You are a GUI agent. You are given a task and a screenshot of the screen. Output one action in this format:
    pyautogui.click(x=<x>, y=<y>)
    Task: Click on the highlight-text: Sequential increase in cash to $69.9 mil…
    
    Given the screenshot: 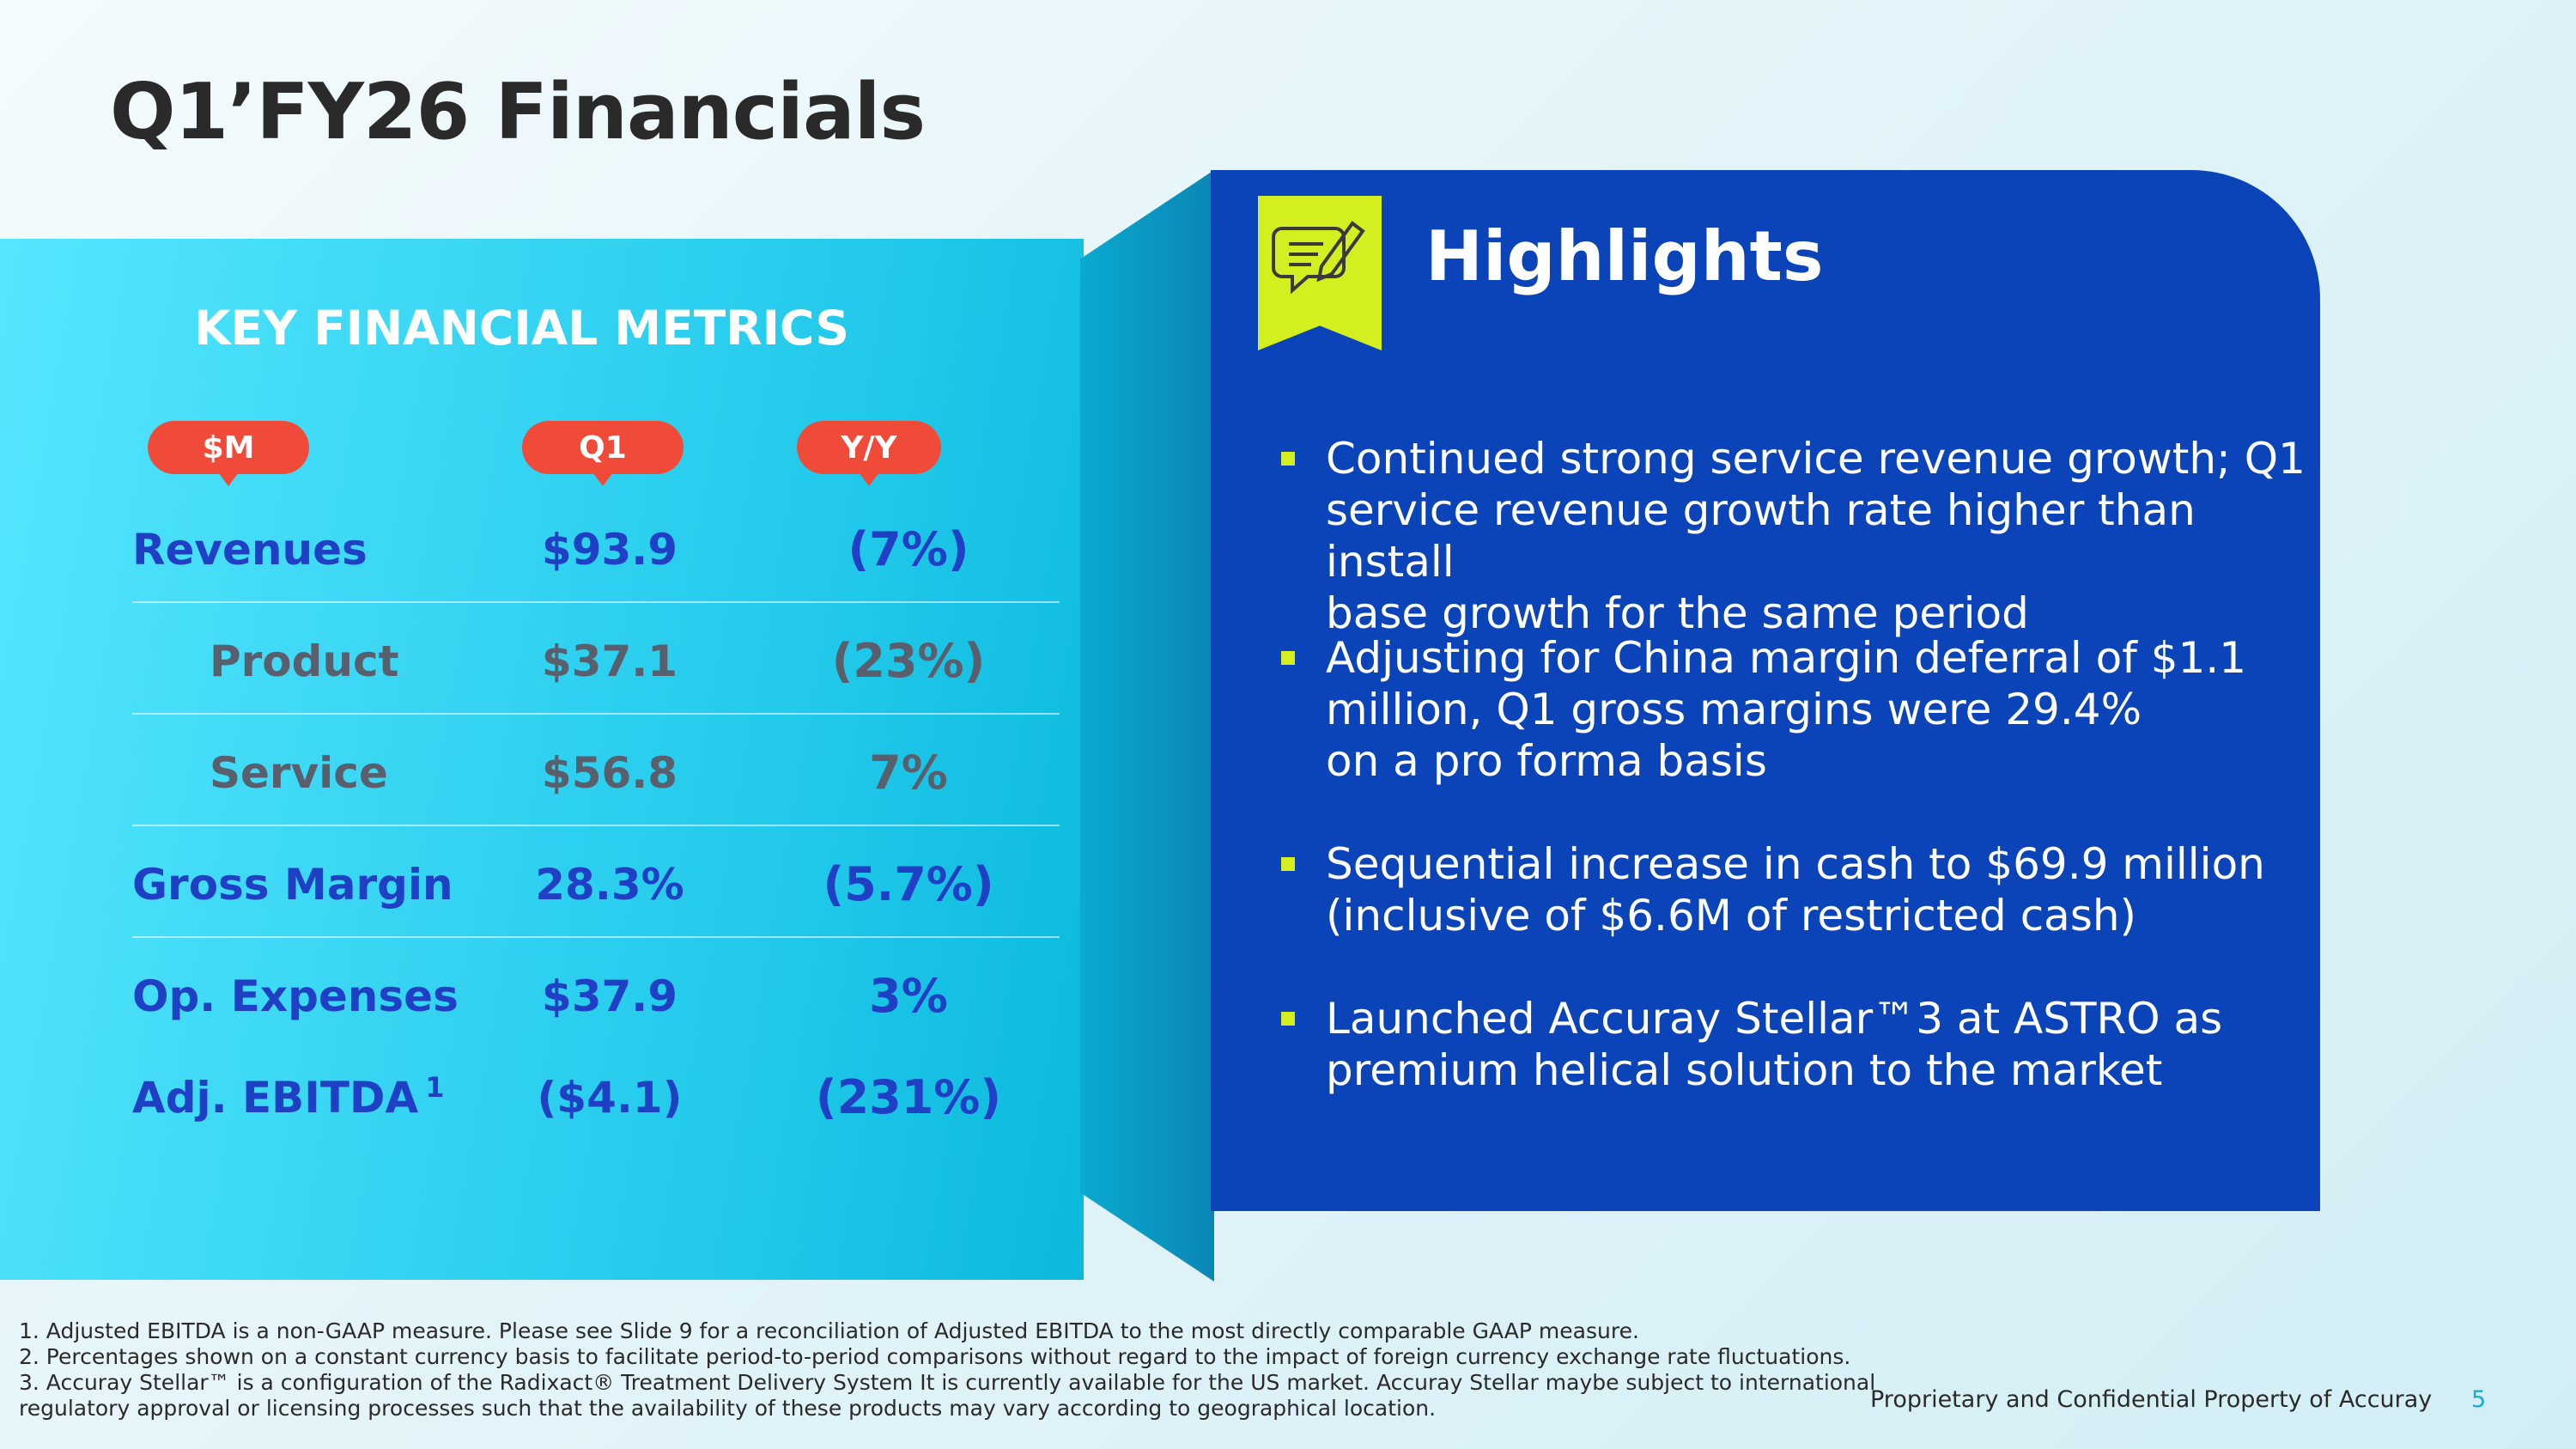 What is the action you would take?
    pyautogui.click(x=1795, y=890)
    